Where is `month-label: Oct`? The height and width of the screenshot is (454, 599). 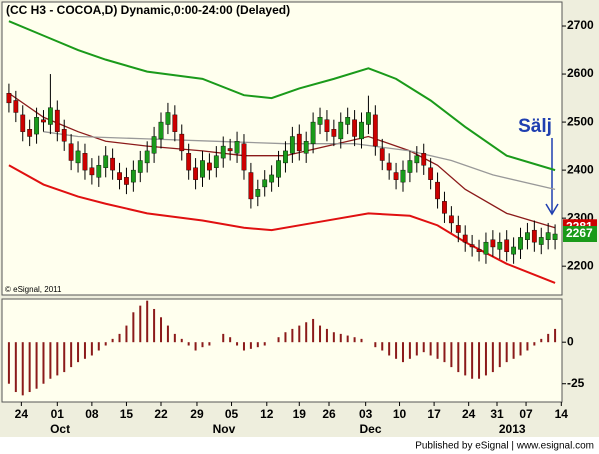
month-label: Oct is located at coordinates (60, 429).